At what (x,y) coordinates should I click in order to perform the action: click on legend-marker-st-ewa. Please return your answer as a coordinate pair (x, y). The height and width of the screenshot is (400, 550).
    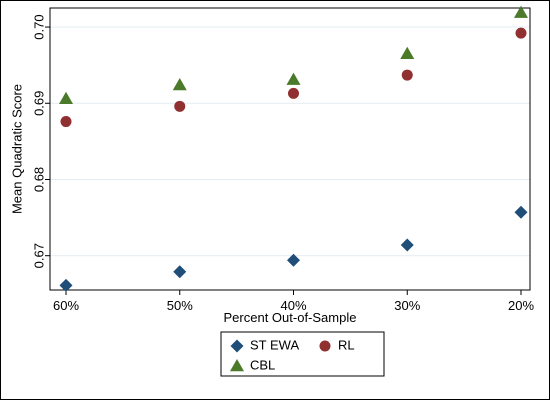
    Looking at the image, I should click on (237, 346).